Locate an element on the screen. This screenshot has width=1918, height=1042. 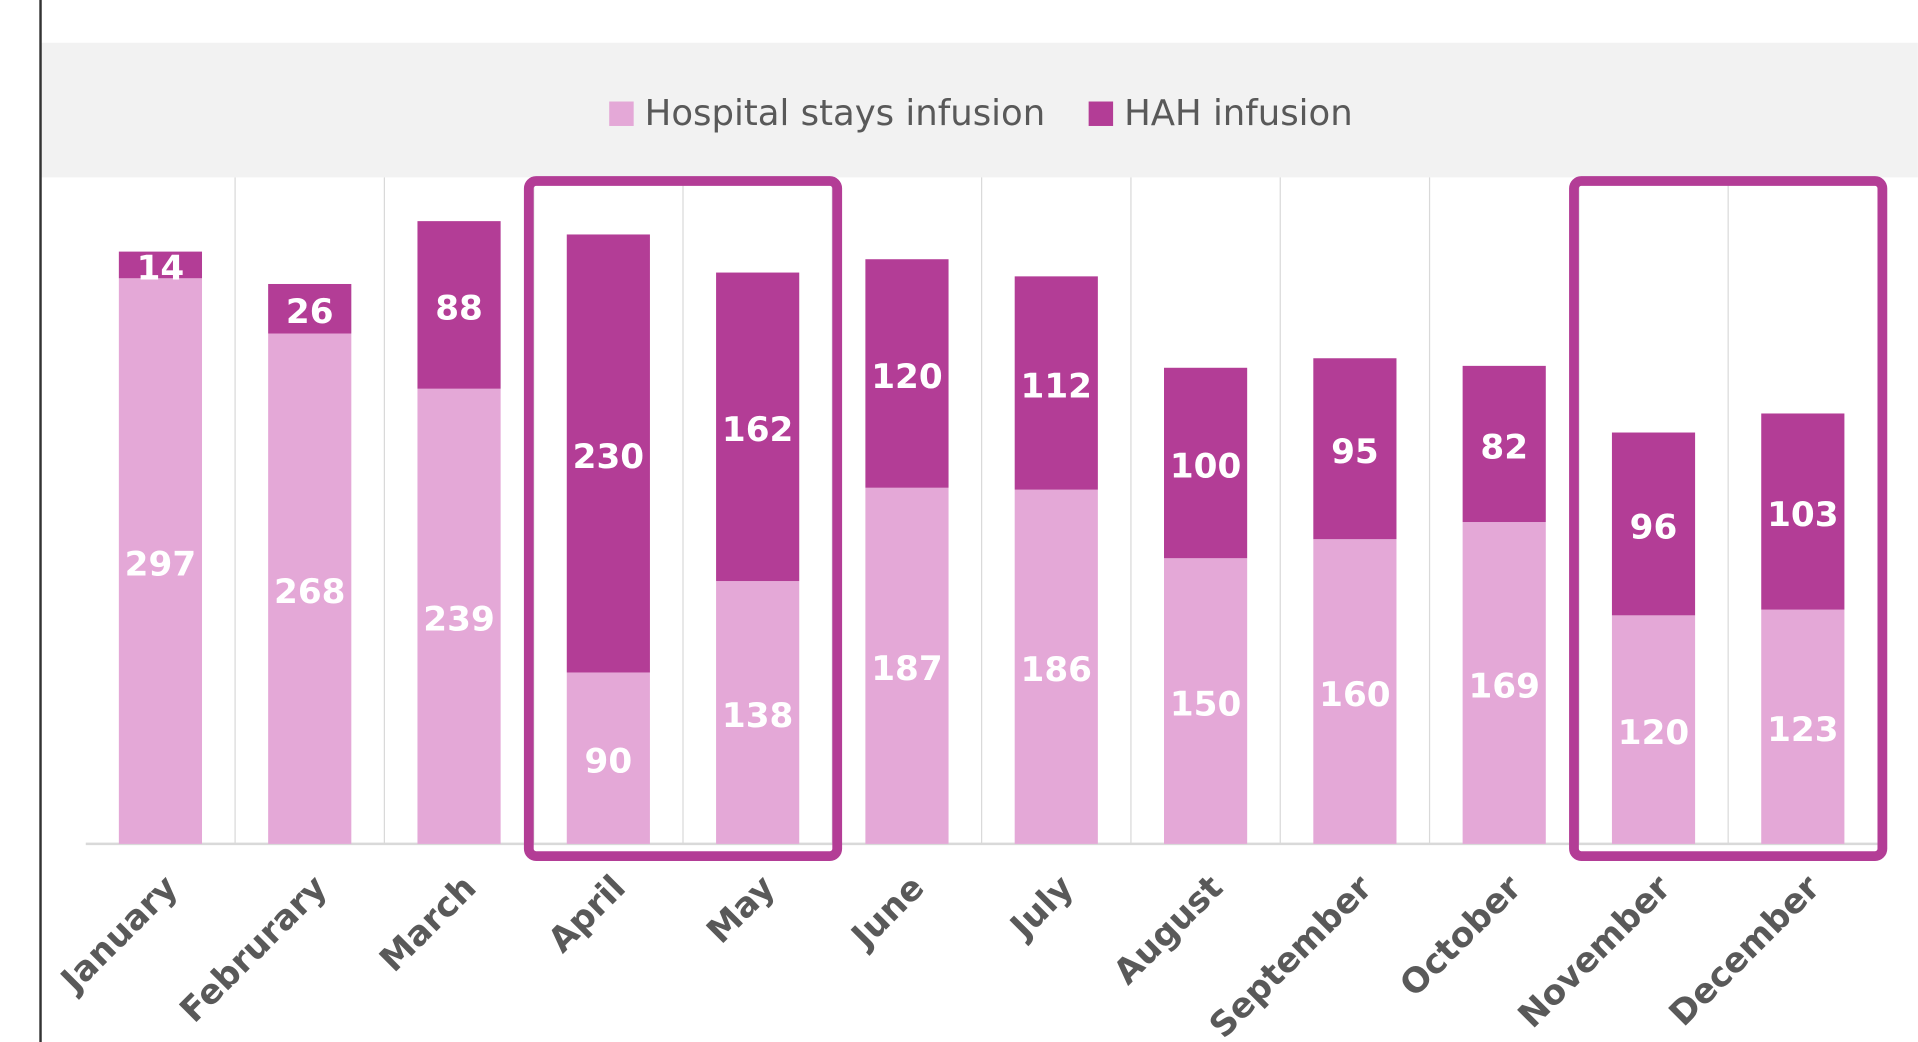
data-label: 239 is located at coordinates (458, 620).